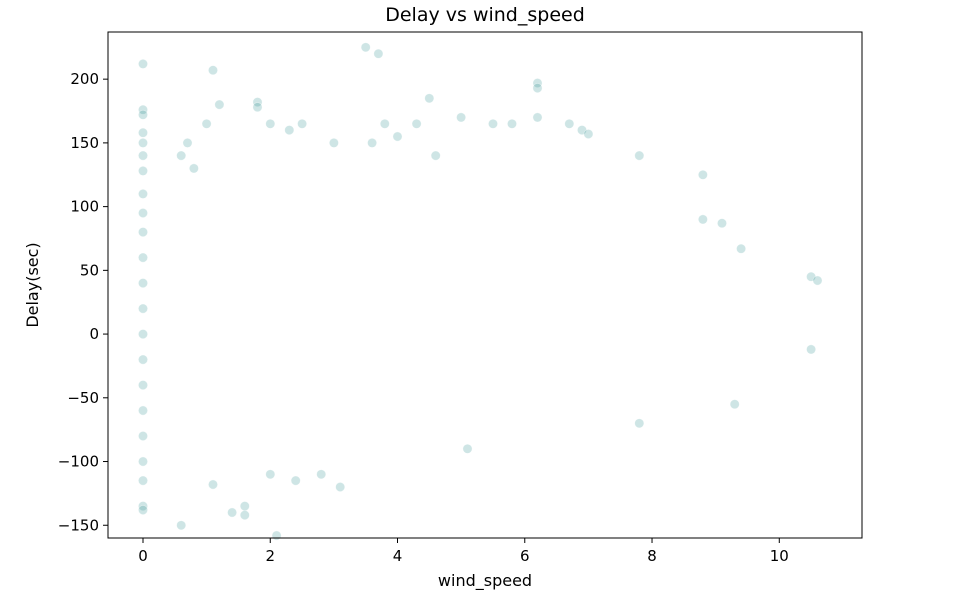  I want to click on chart-title: Delay vs wind_speed, so click(485, 15).